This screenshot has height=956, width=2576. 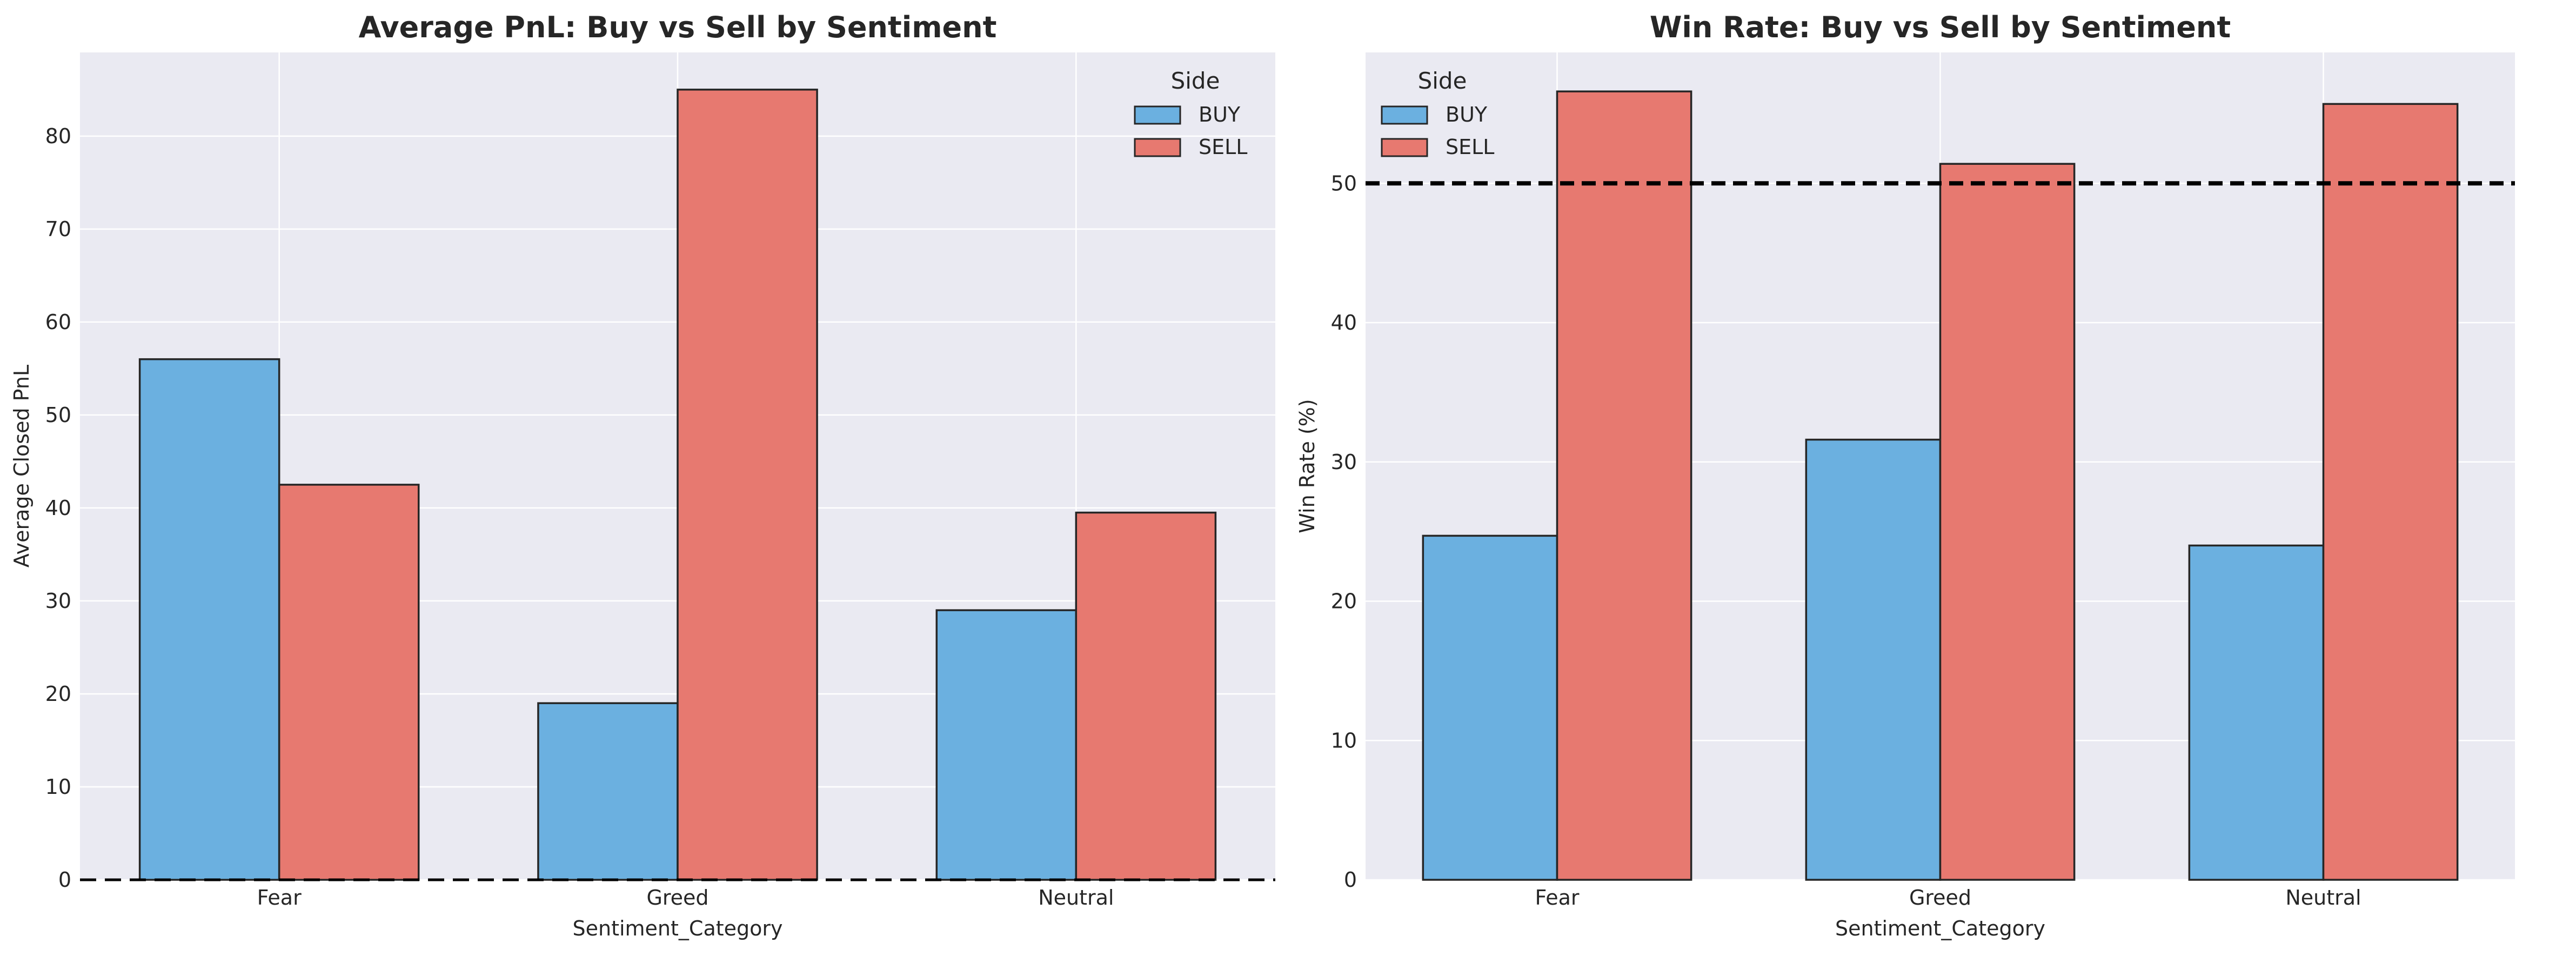 I want to click on winrate-y-tick-label: 0, so click(x=1350, y=880).